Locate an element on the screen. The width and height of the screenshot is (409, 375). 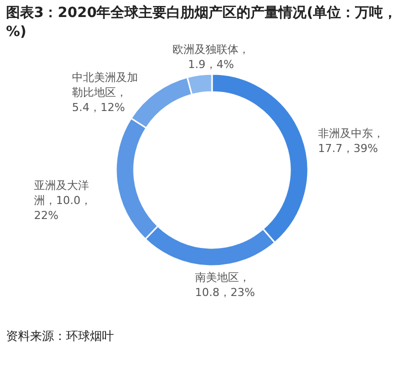
slice-label: 中北美洲及加勒比地区，5.4，12% is located at coordinates (105, 92).